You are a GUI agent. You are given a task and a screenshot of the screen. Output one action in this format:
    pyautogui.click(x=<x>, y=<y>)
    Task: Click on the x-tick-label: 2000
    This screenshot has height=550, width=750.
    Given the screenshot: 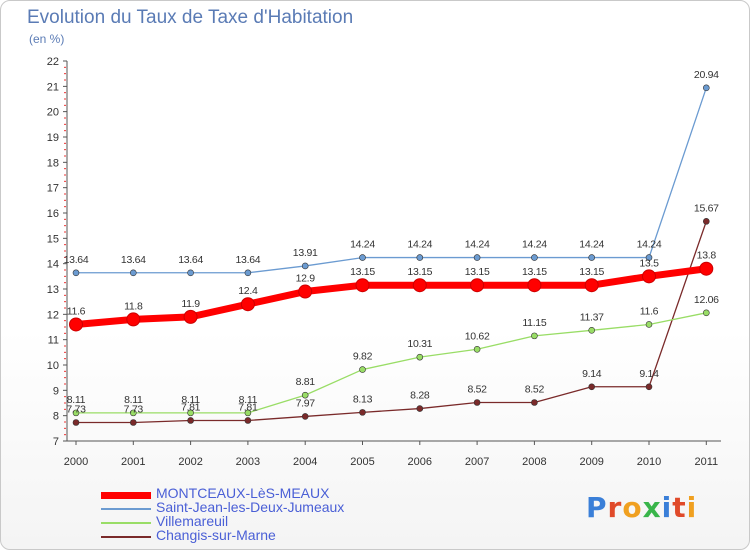 What is the action you would take?
    pyautogui.click(x=76, y=462)
    